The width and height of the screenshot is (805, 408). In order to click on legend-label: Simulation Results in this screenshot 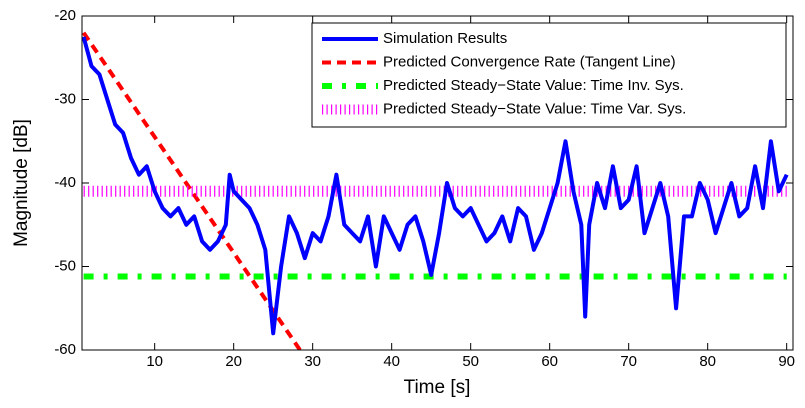, I will do `click(445, 38)`.